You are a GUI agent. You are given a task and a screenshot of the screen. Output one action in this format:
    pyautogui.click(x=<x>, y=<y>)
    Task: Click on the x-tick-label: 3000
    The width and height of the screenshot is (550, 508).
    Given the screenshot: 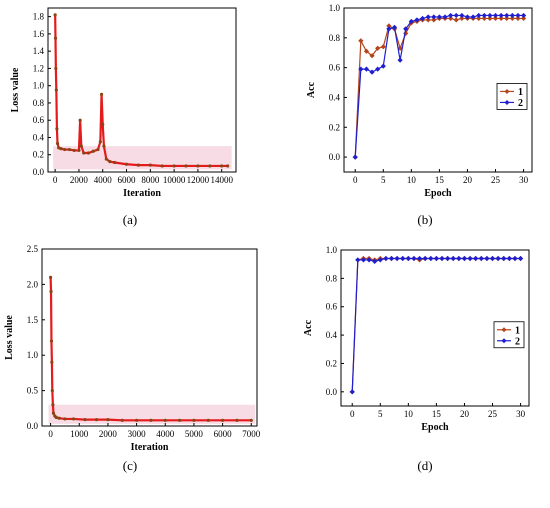 What is the action you would take?
    pyautogui.click(x=137, y=434)
    